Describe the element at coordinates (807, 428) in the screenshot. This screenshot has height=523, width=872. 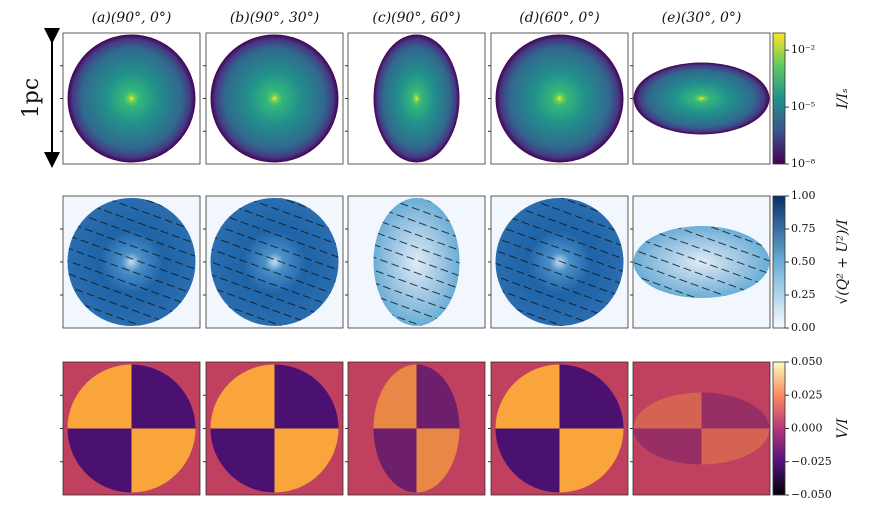
I see `colorbar-tick-label: 0.000` at that location.